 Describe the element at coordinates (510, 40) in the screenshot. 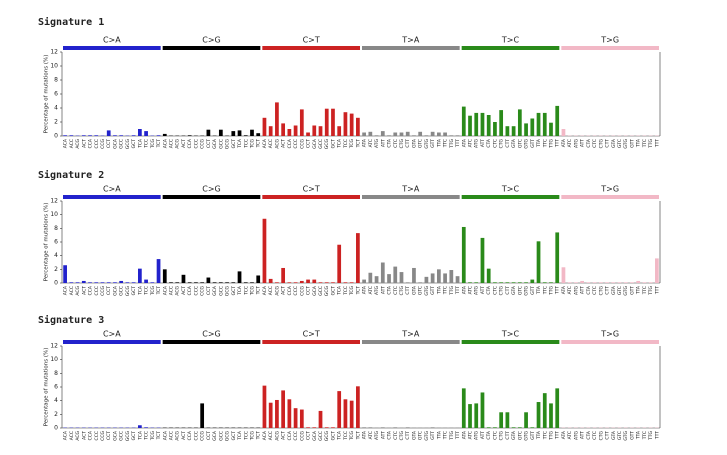

I see `group-label: T>C` at that location.